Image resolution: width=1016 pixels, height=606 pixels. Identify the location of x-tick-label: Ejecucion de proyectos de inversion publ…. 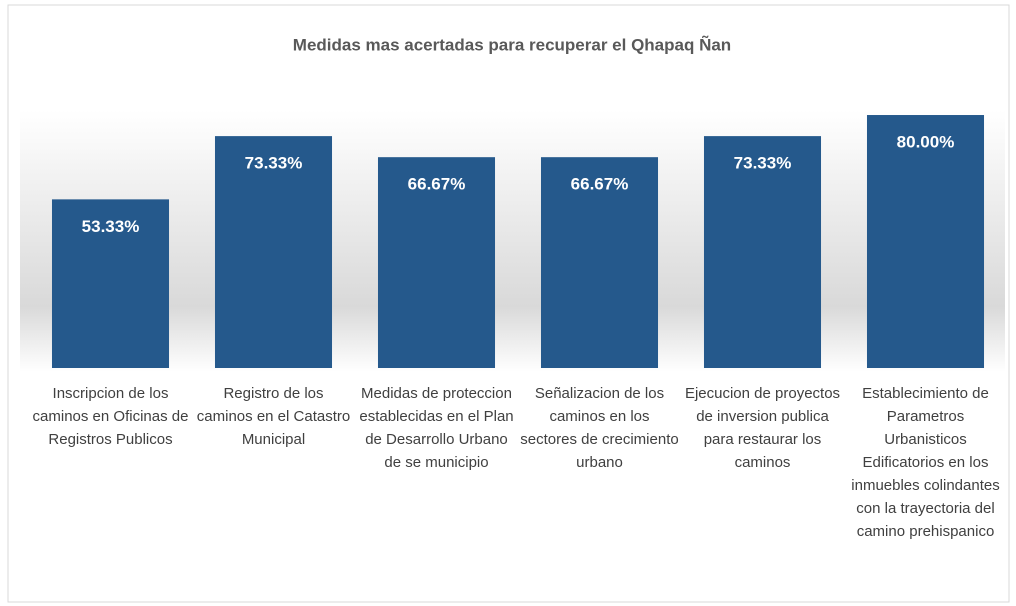
(762, 428).